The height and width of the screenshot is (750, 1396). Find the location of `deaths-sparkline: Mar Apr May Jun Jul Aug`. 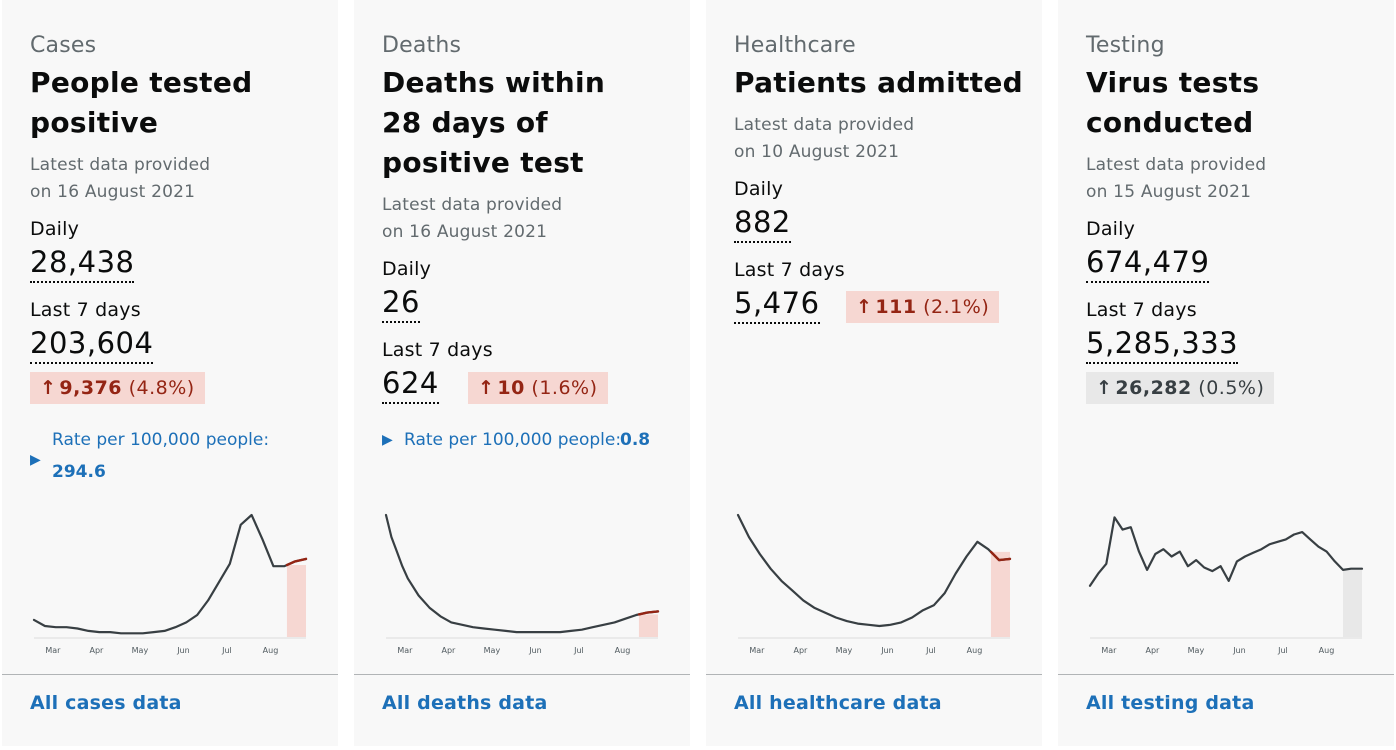

deaths-sparkline: Mar Apr May Jun Jul Aug is located at coordinates (527, 582).